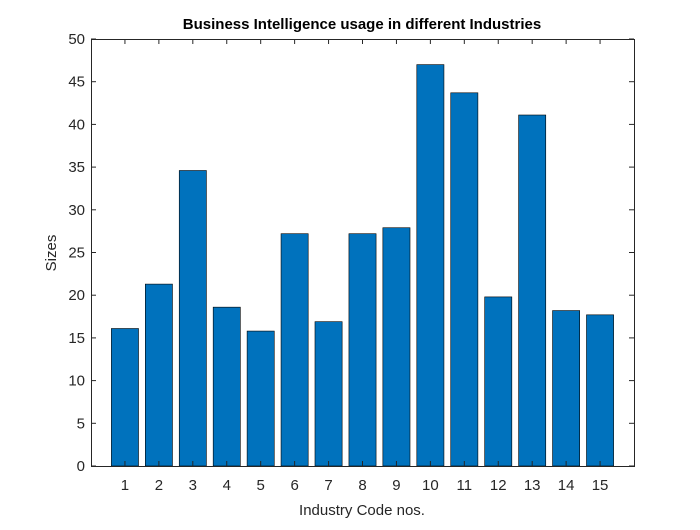 This screenshot has width=700, height=530. Describe the element at coordinates (76, 82) in the screenshot. I see `y-tick-label: 45` at that location.